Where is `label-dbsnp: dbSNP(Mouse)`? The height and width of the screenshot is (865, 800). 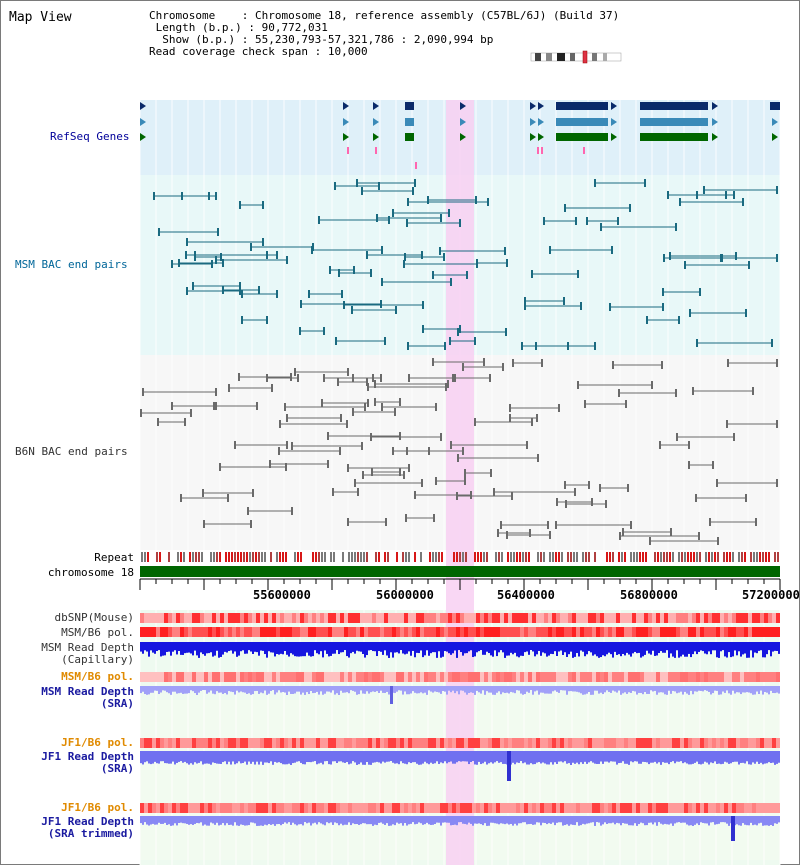 label-dbsnp: dbSNP(Mouse) is located at coordinates (94, 617).